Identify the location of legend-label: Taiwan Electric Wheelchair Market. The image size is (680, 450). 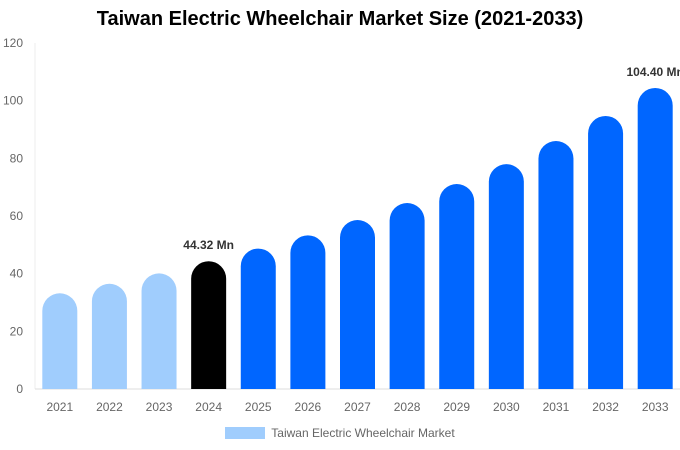
(363, 433).